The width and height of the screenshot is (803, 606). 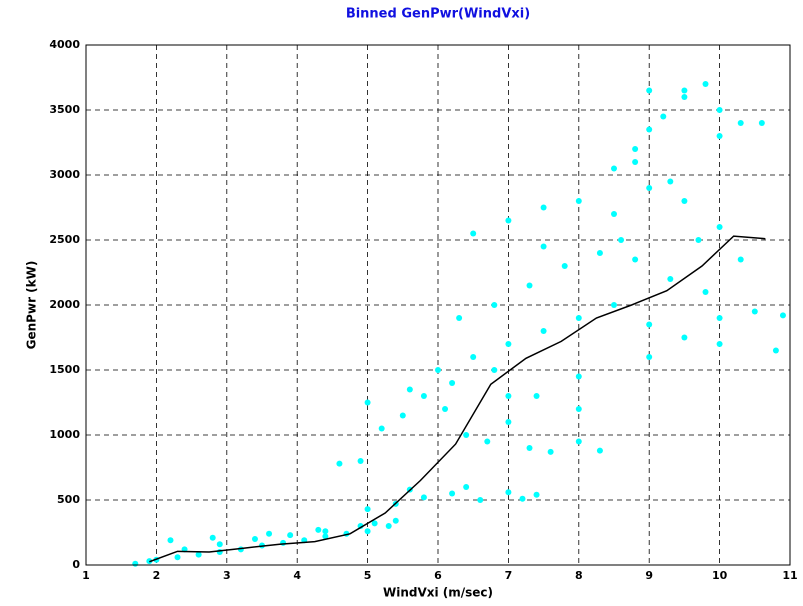 I want to click on x-tick-label: 4, so click(x=297, y=575).